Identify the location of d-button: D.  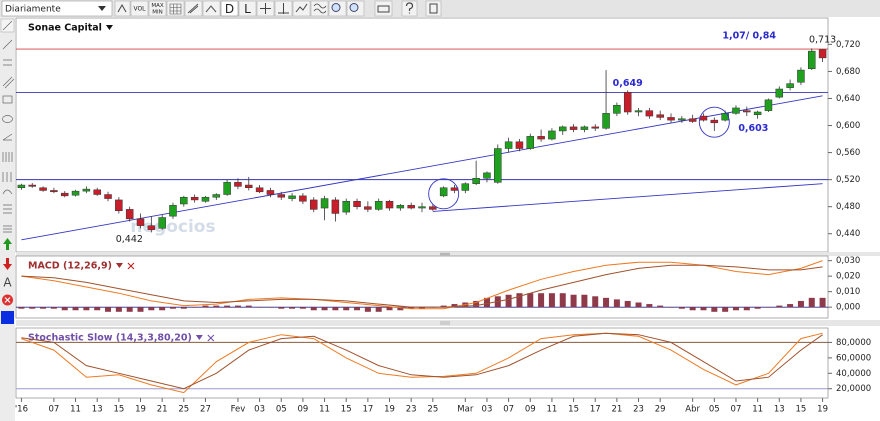
(229, 9).